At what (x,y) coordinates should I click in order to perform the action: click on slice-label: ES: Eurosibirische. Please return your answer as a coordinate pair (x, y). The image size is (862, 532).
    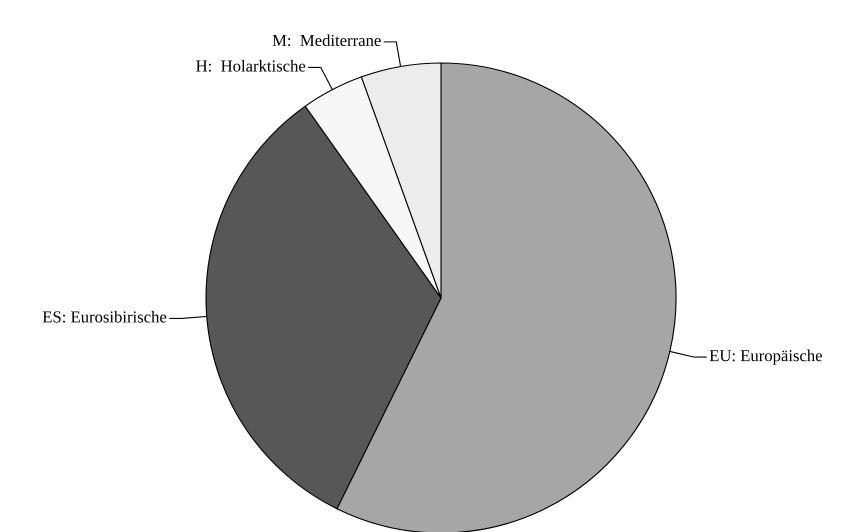
    Looking at the image, I should click on (104, 316).